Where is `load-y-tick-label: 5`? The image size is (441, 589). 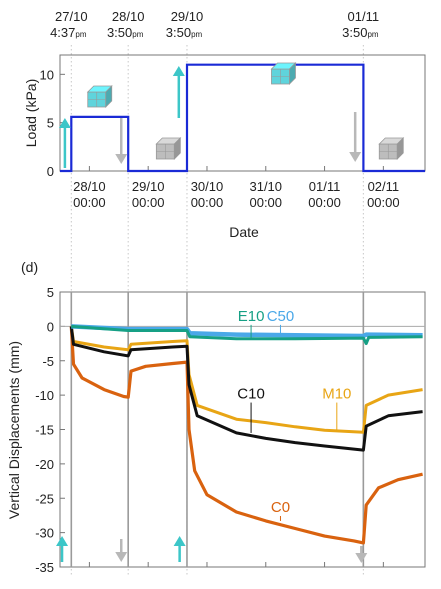
load-y-tick-label: 5 is located at coordinates (50, 123).